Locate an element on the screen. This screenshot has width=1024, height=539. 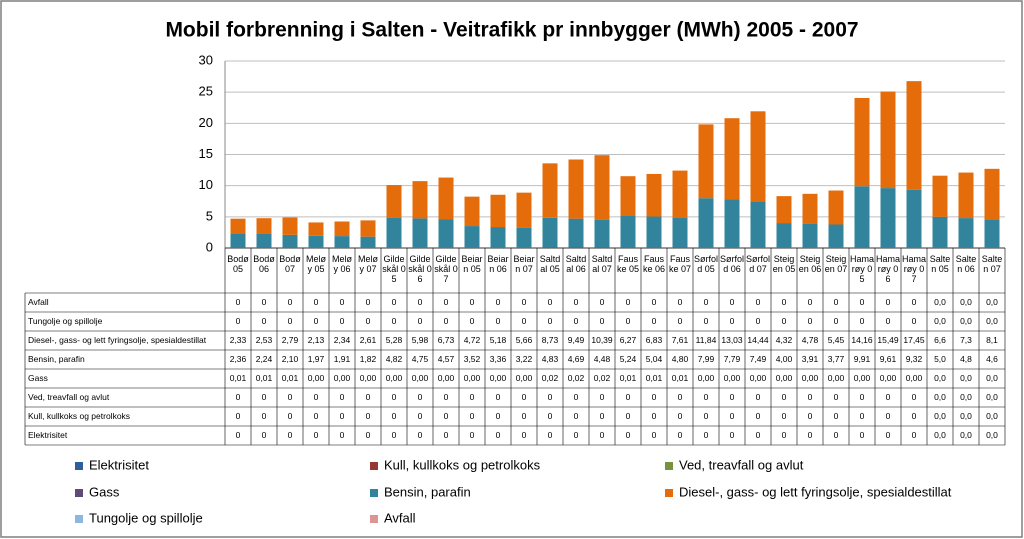
x-tick-label: Sørfold 06 is located at coordinates (732, 264).